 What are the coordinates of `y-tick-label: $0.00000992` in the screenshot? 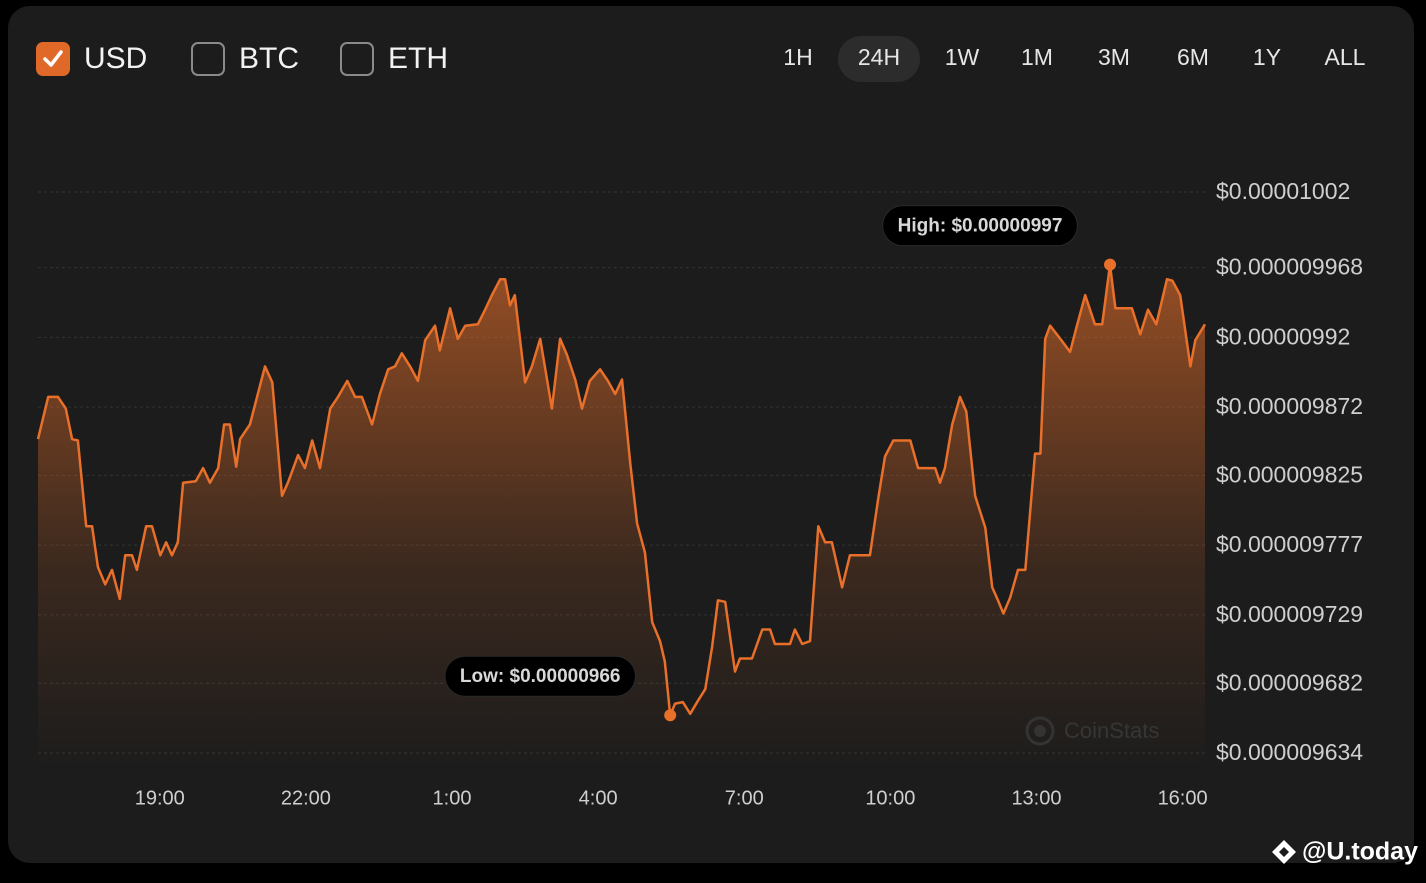 It's located at (1283, 336).